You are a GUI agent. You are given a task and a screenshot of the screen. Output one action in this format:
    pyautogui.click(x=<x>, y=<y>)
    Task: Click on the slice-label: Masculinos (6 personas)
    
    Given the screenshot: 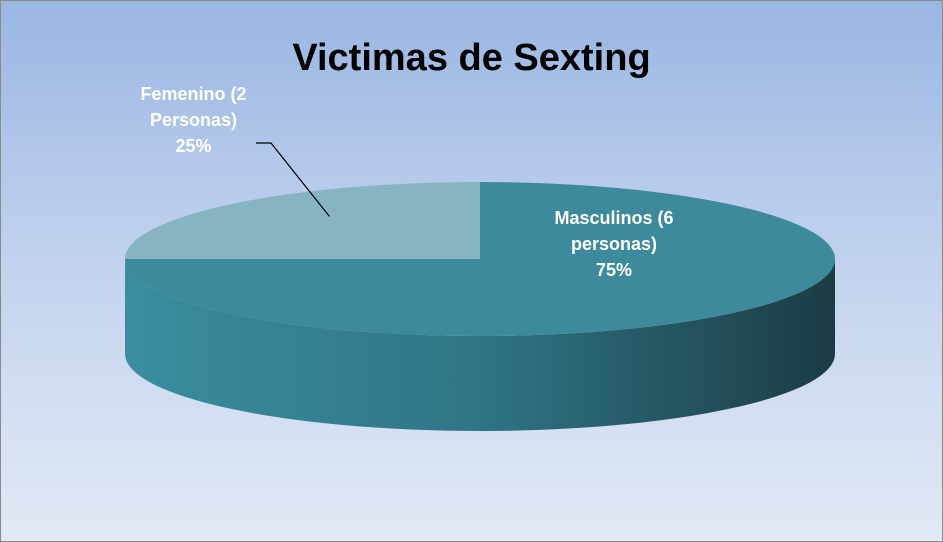 What is the action you would take?
    pyautogui.click(x=614, y=231)
    